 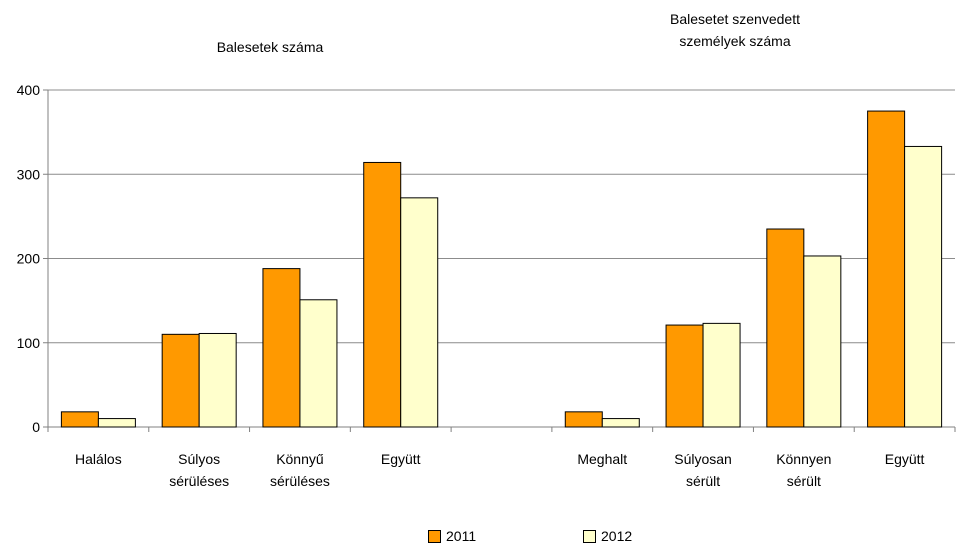 What do you see at coordinates (703, 481) in the screenshot?
I see `x-tick-label-6-1: sérült` at bounding box center [703, 481].